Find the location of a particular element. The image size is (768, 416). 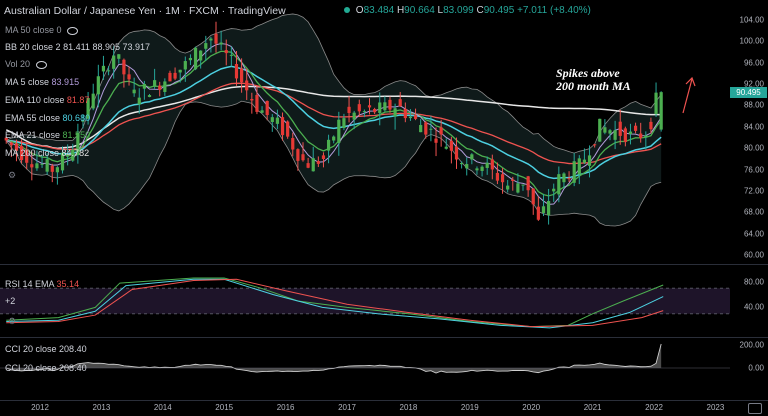

low-value: 83.099 is located at coordinates (458, 10).